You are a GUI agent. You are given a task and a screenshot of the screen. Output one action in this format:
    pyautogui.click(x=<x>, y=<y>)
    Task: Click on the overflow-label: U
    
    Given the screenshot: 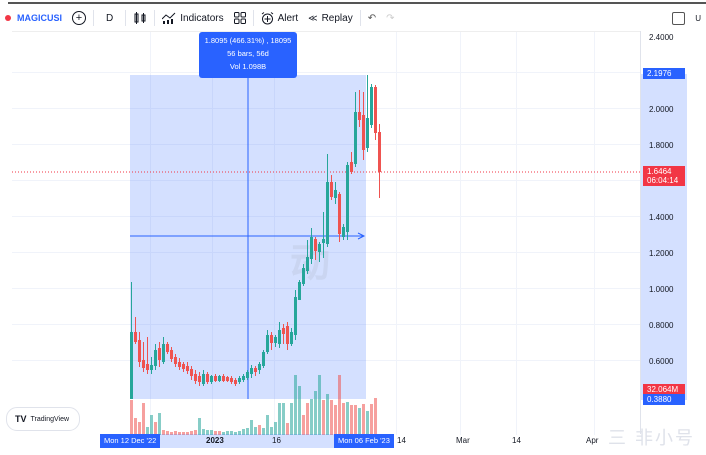 What is the action you would take?
    pyautogui.click(x=698, y=18)
    